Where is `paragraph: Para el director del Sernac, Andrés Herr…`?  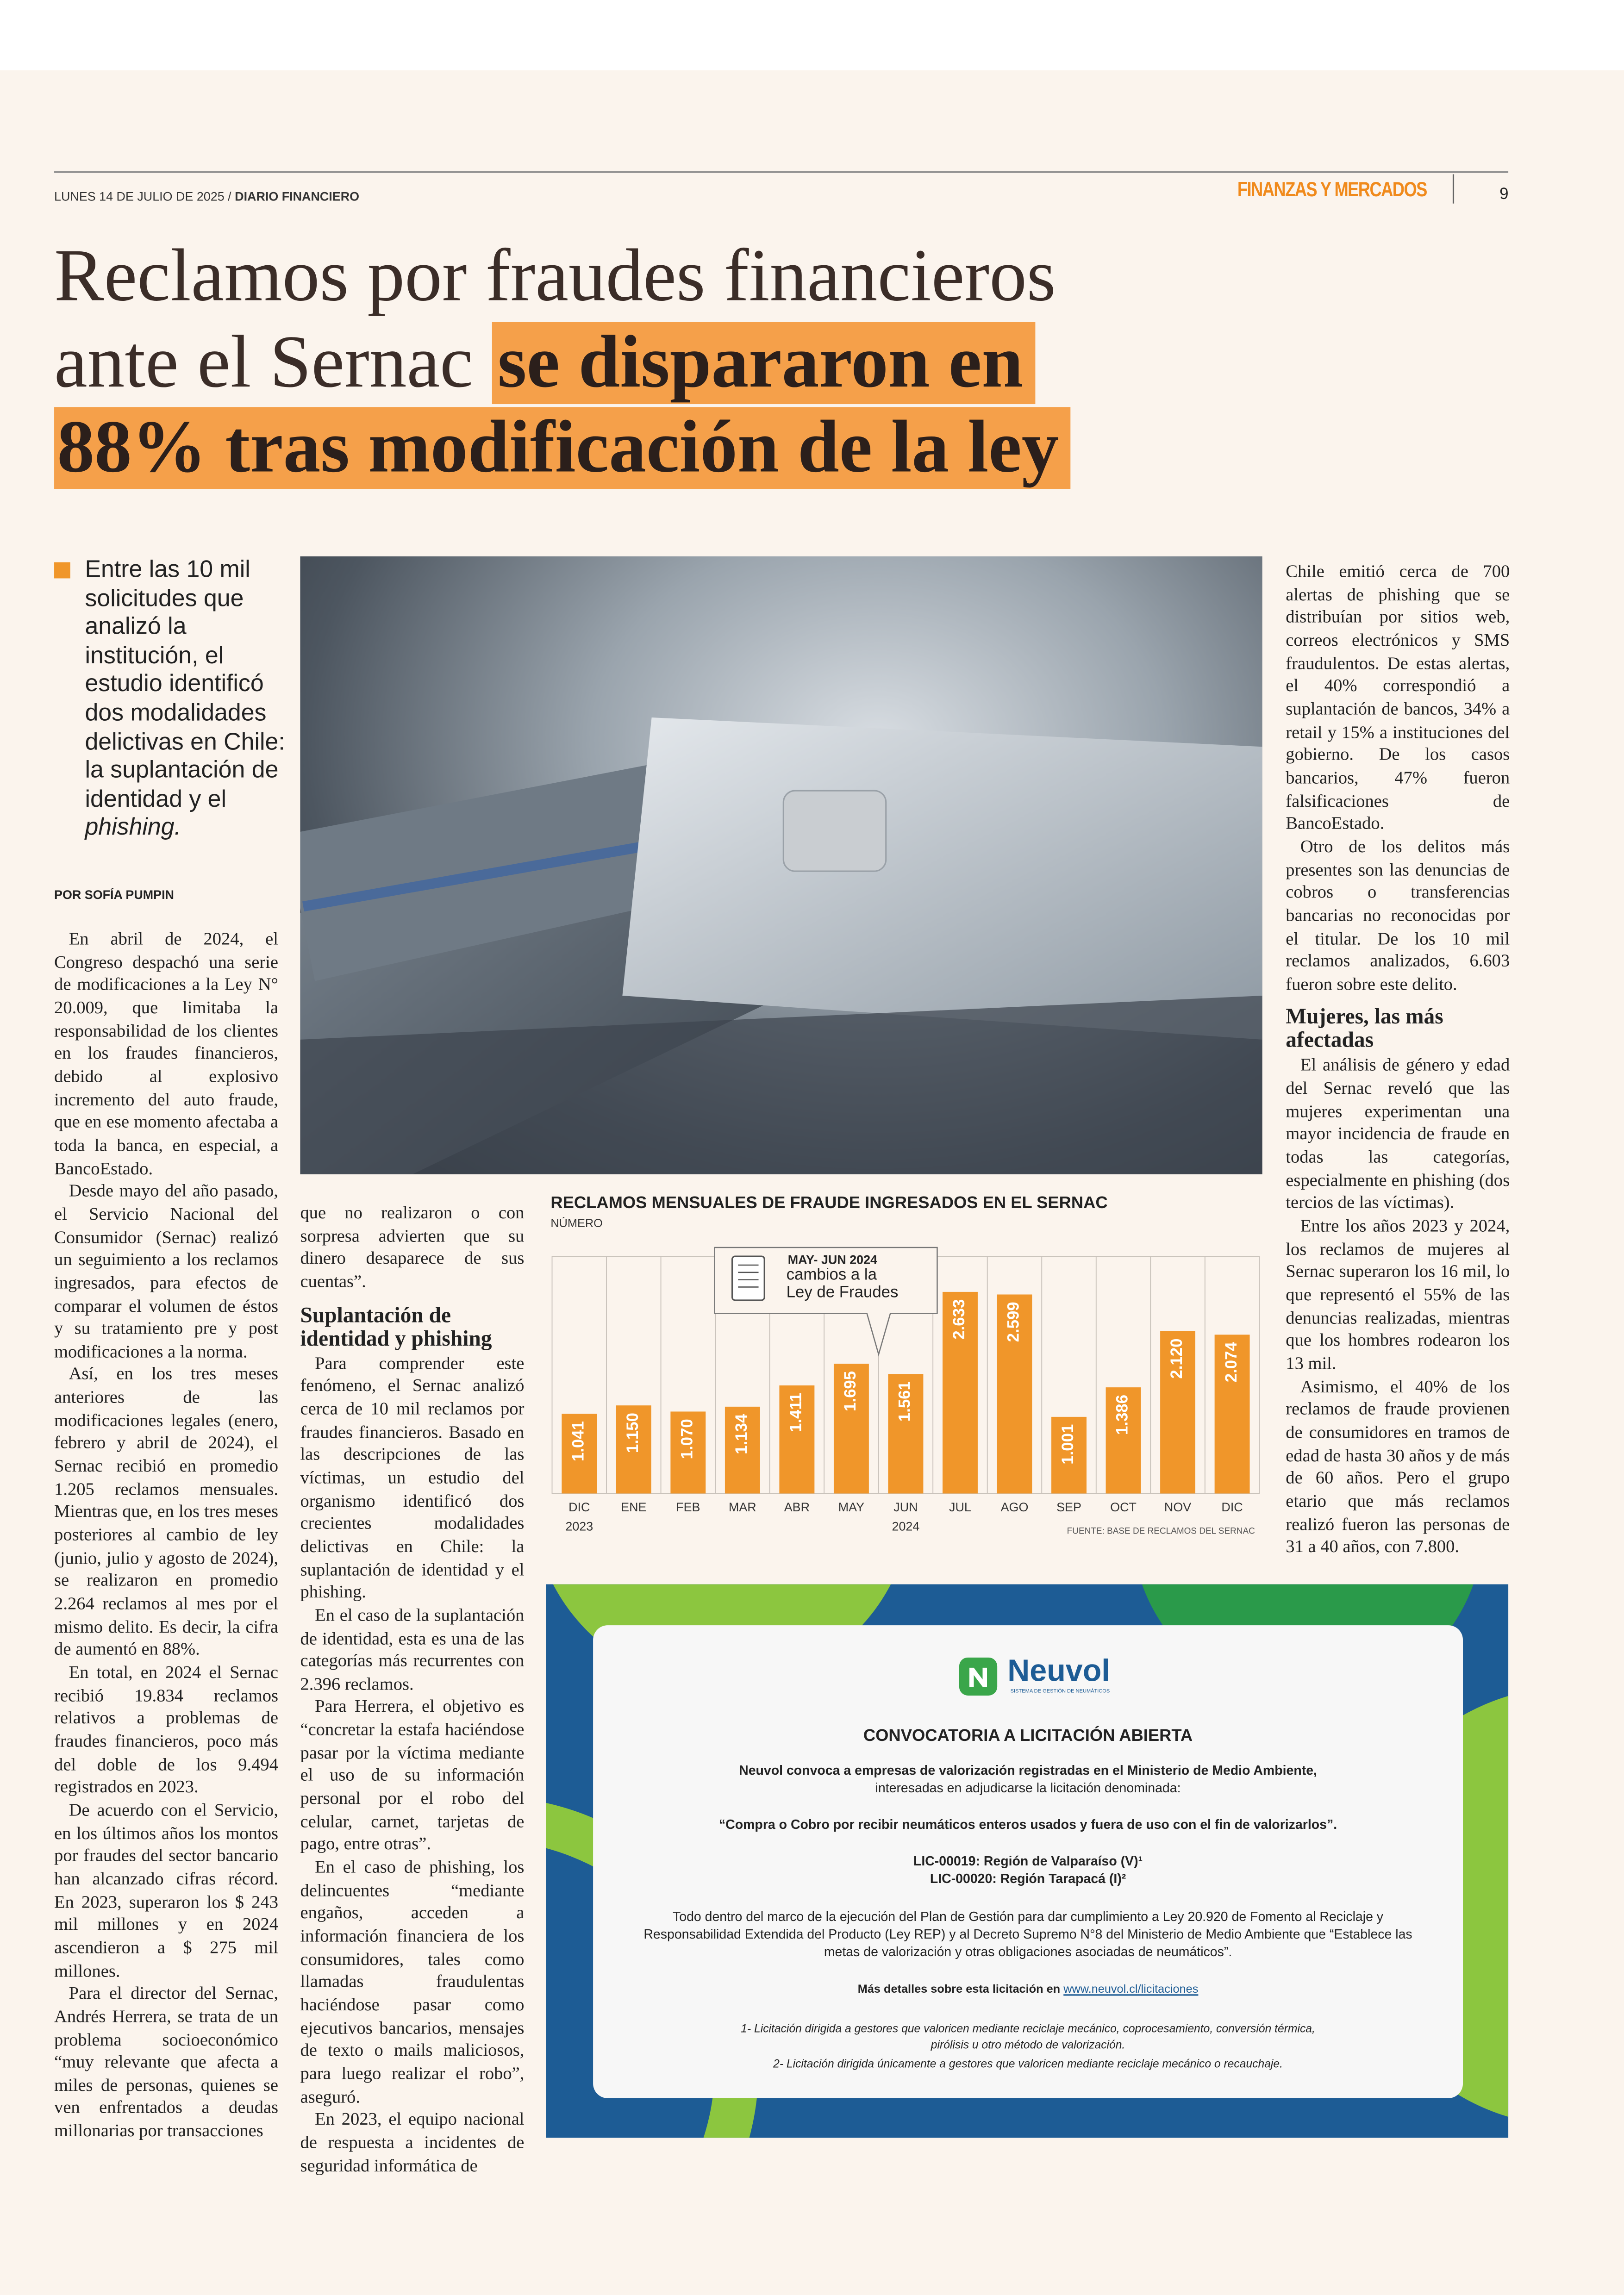
paragraph: Para el director del Sernac, Andrés Herr… is located at coordinates (166, 2062).